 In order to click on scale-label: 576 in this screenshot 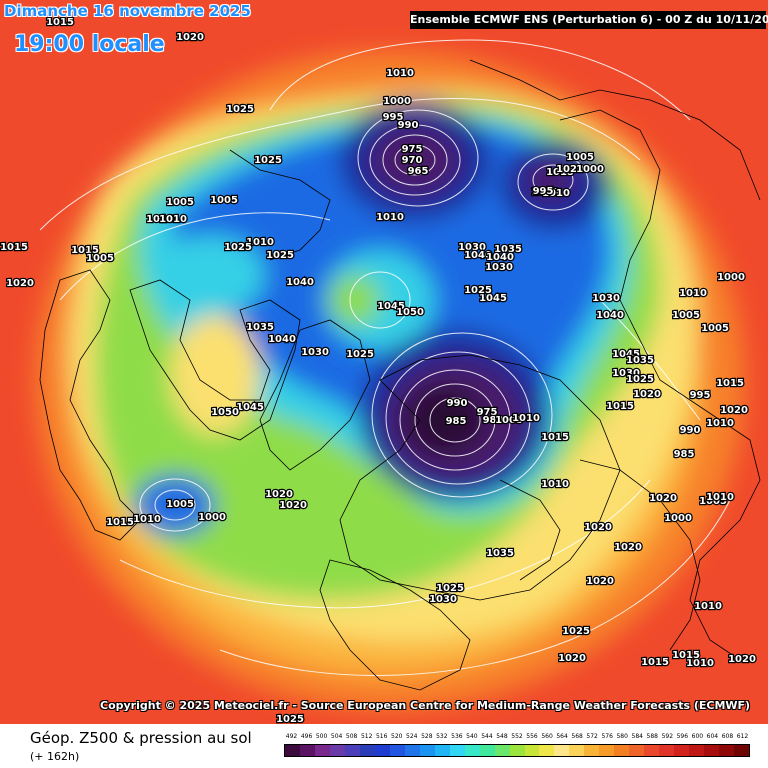, I will do `click(607, 736)`.